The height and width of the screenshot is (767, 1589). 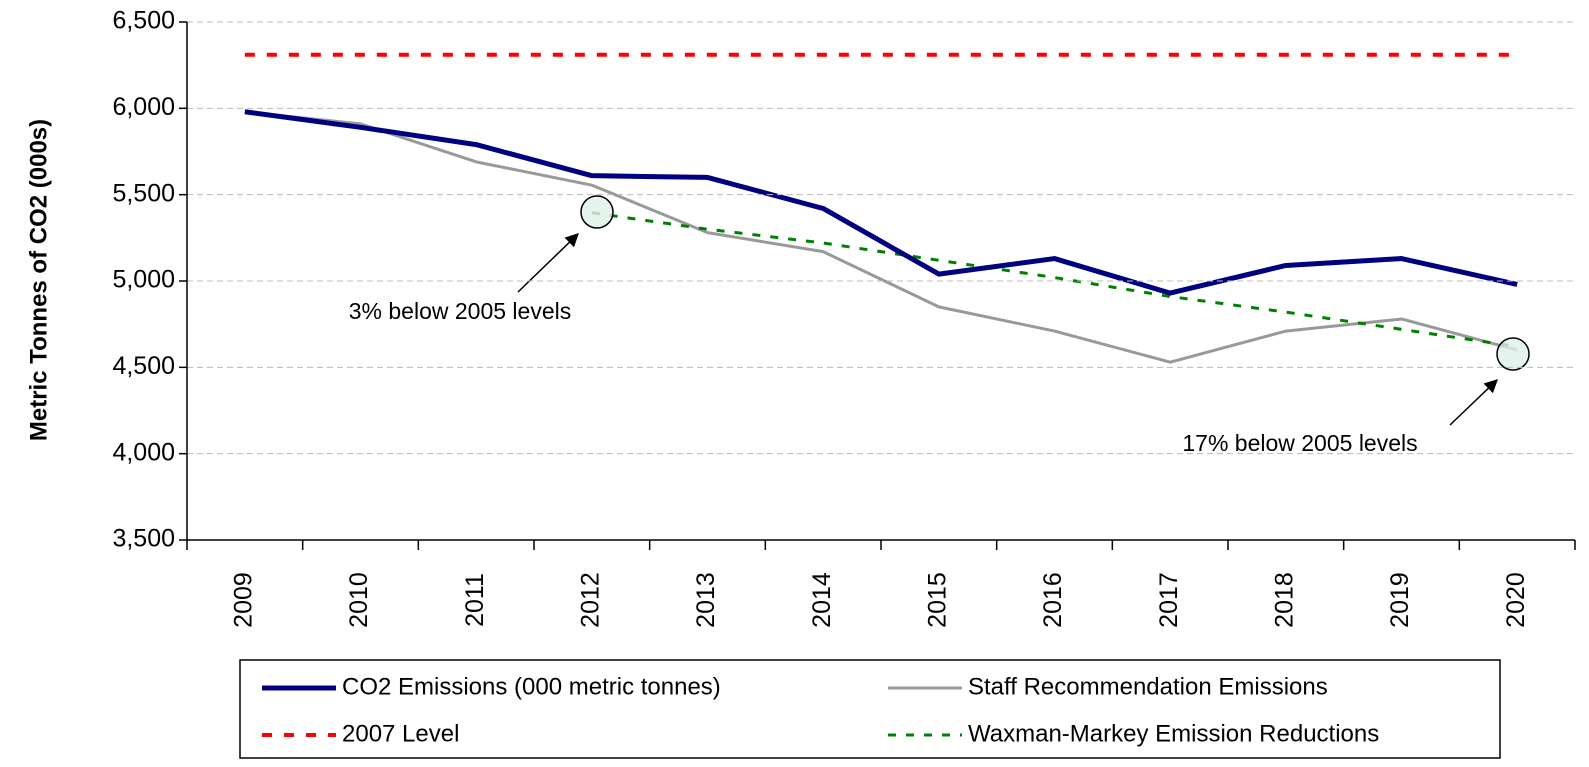 What do you see at coordinates (1299, 443) in the screenshot?
I see `annotation: 17% below 2005 levels` at bounding box center [1299, 443].